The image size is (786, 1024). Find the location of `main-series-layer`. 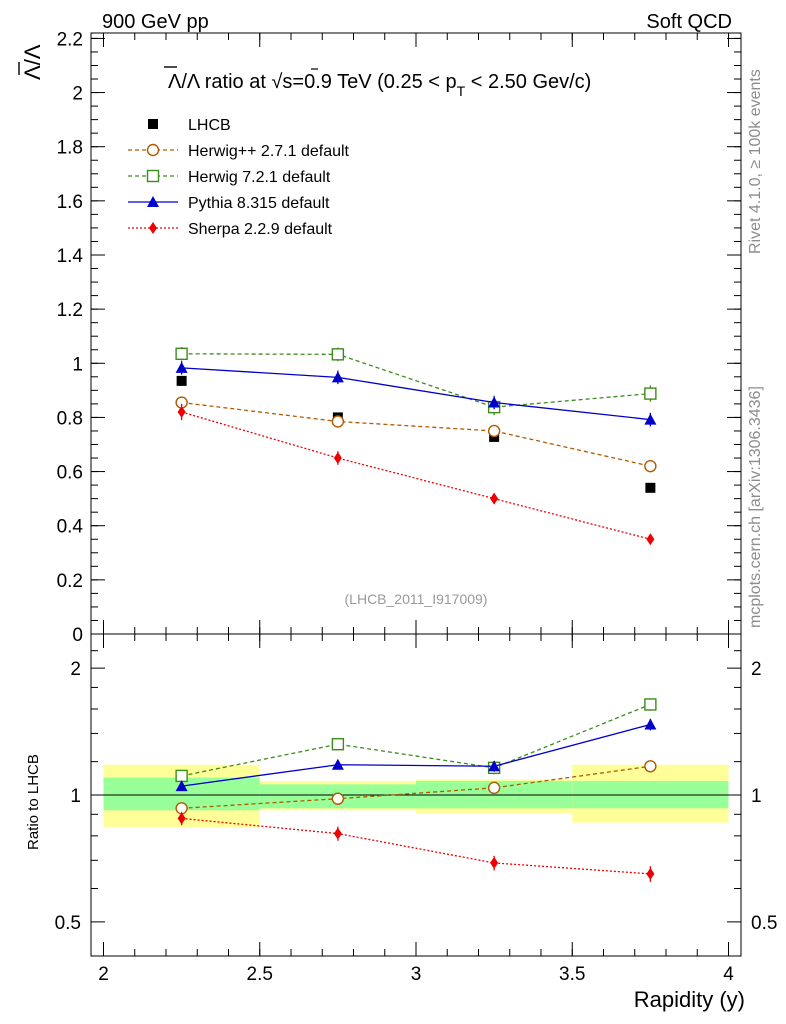

main-series-layer is located at coordinates (416, 446).